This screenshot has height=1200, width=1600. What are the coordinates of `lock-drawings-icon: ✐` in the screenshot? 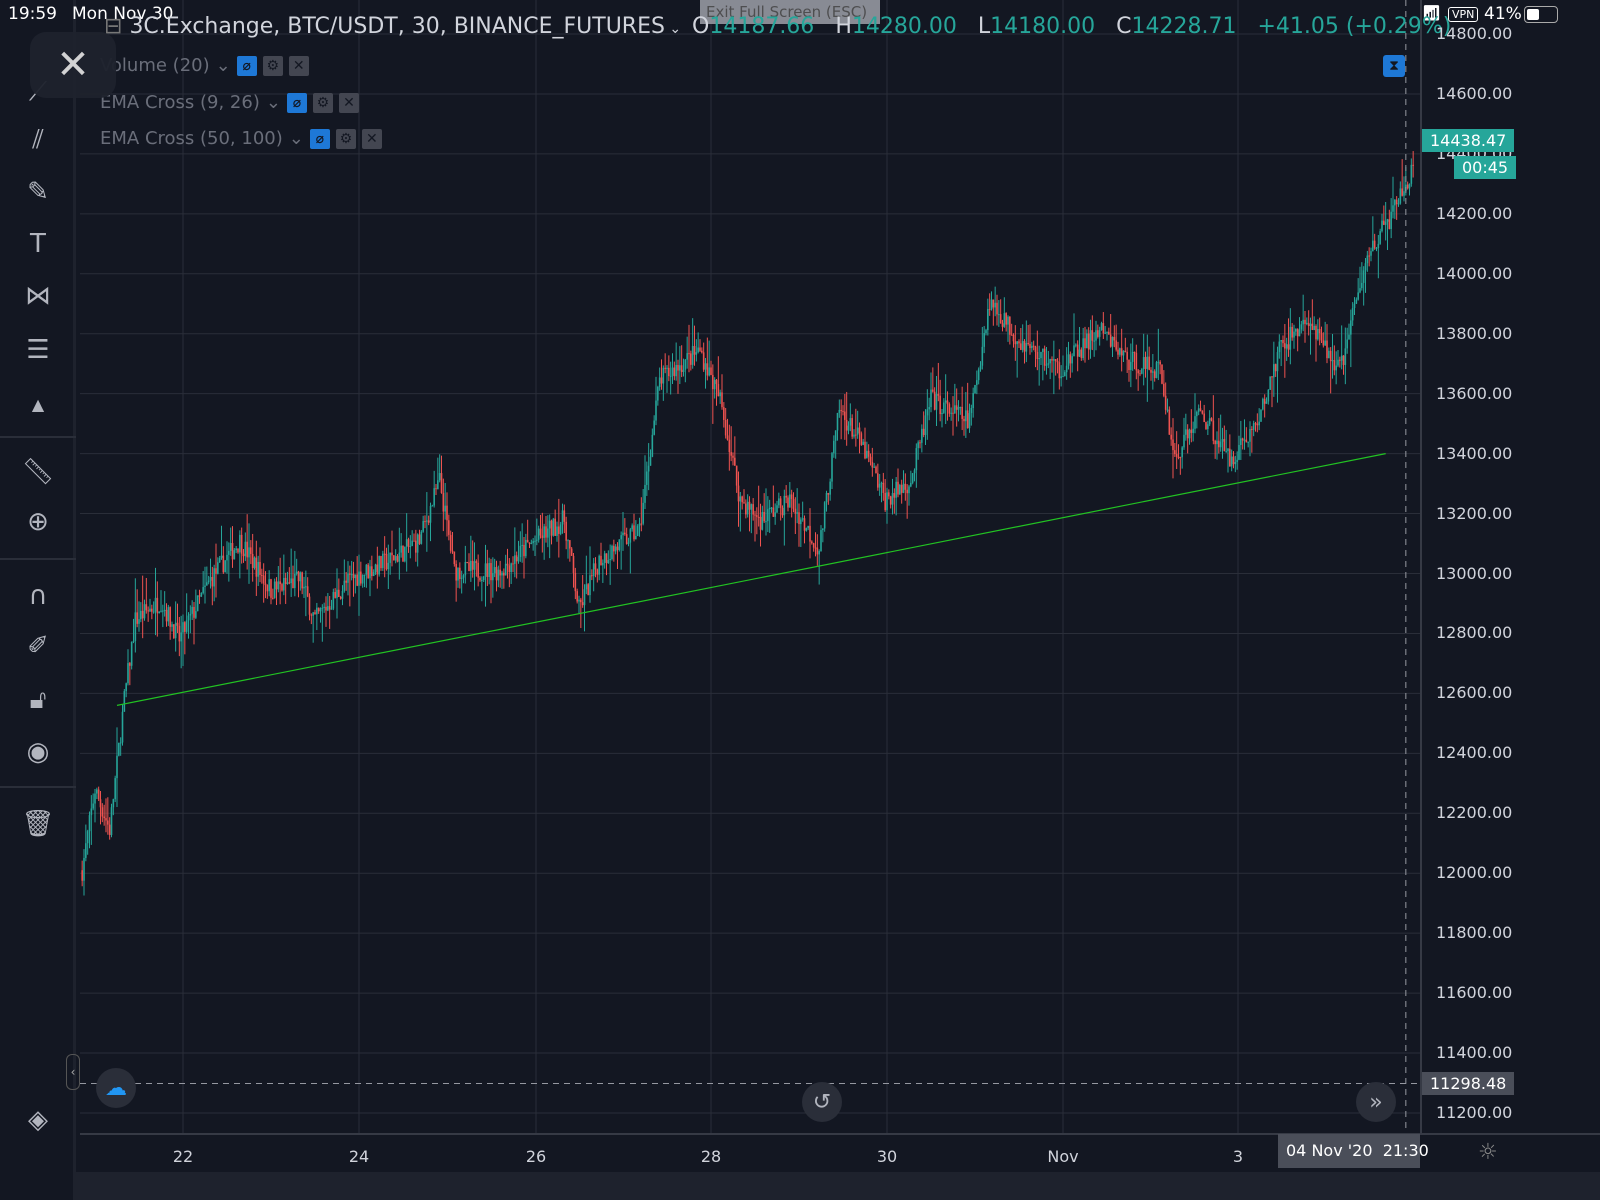 It's located at (38, 646).